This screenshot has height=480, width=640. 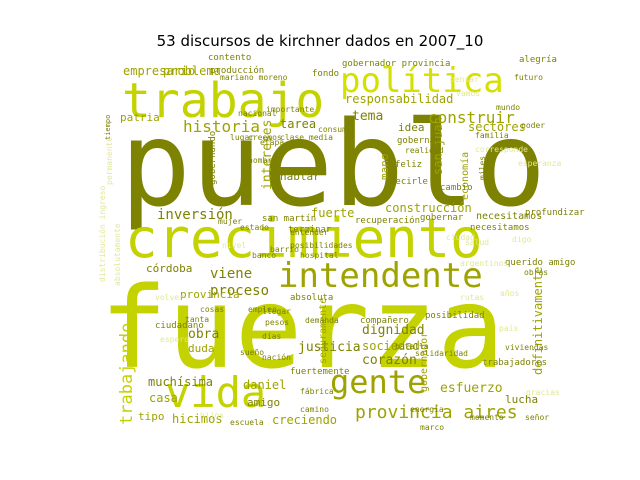 What do you see at coordinates (460, 237) in the screenshot?
I see `cloud-word: ciudad` at bounding box center [460, 237].